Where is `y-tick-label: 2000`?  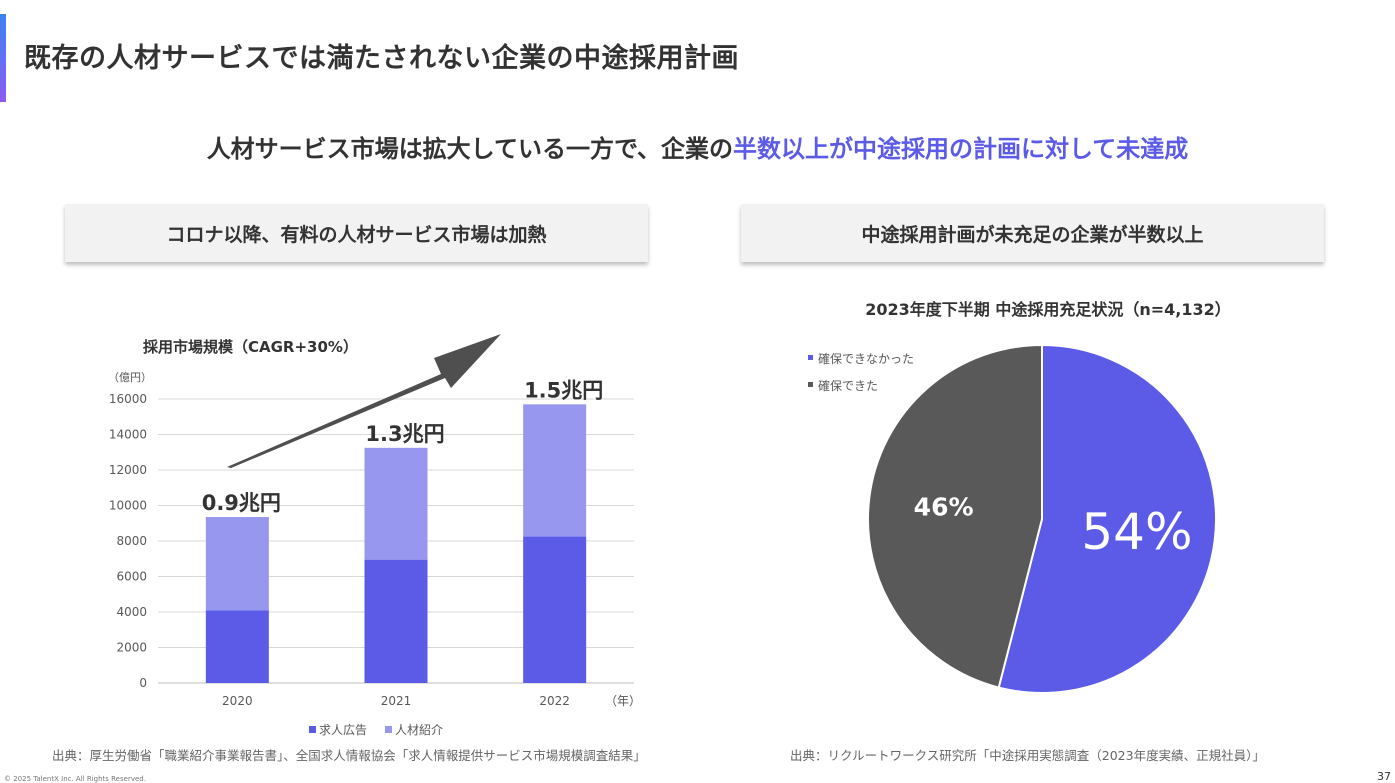
y-tick-label: 2000 is located at coordinates (131, 648).